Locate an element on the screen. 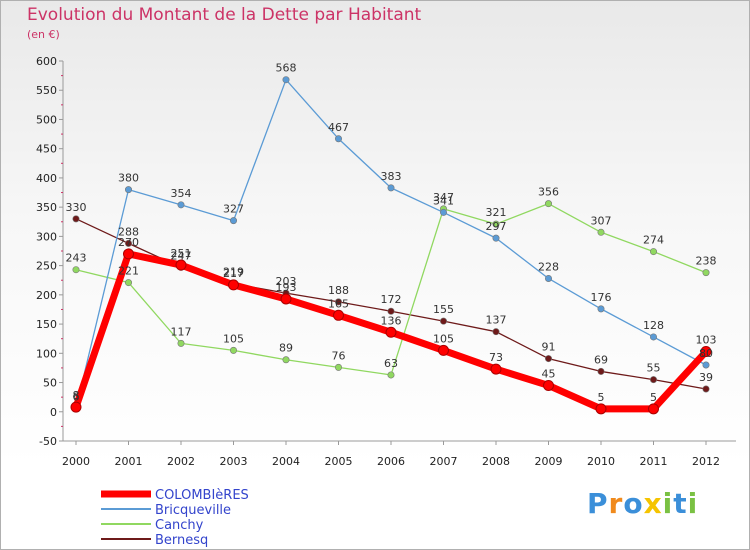 The width and height of the screenshot is (750, 550). data-label: 251 is located at coordinates (181, 253).